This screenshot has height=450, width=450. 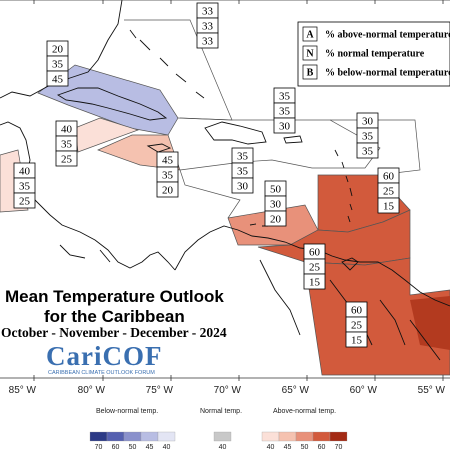 What do you see at coordinates (288, 447) in the screenshot?
I see `above-scale-tick: 45` at bounding box center [288, 447].